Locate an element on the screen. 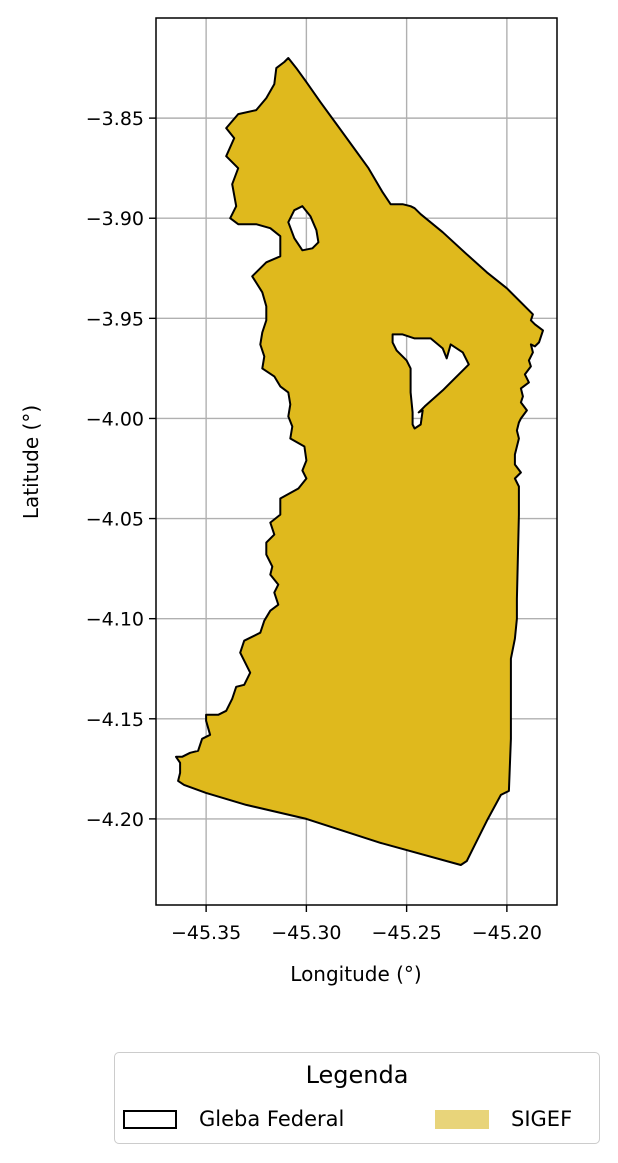 The width and height of the screenshot is (618, 1163). x-tick-label: −45.20 is located at coordinates (507, 933).